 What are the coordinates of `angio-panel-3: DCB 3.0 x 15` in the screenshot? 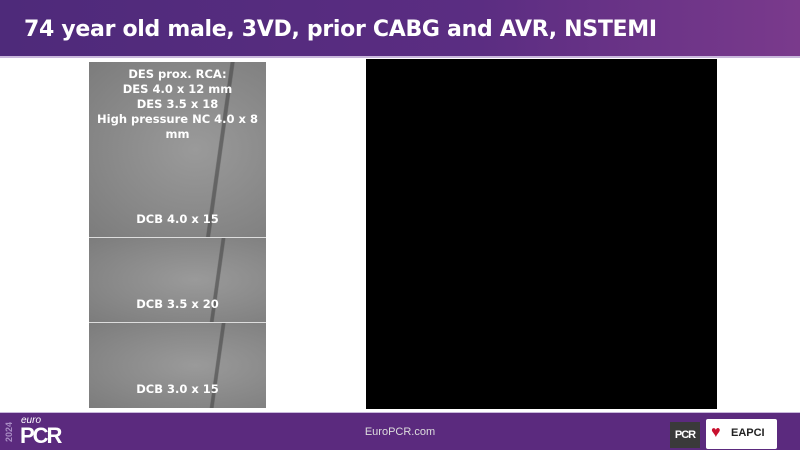 It's located at (177, 365).